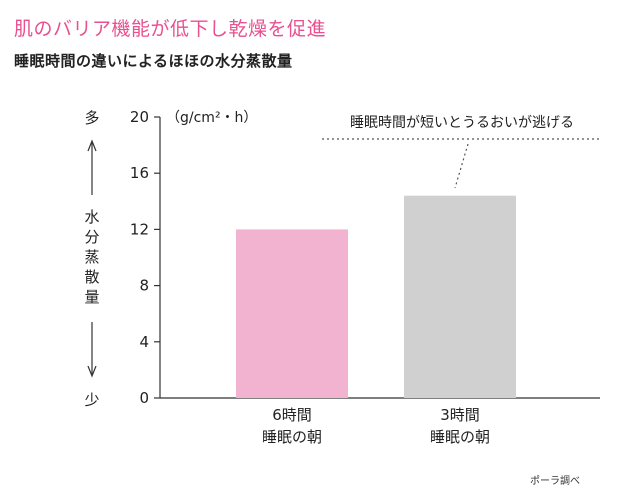  I want to click on annotation-pointer, so click(461, 166).